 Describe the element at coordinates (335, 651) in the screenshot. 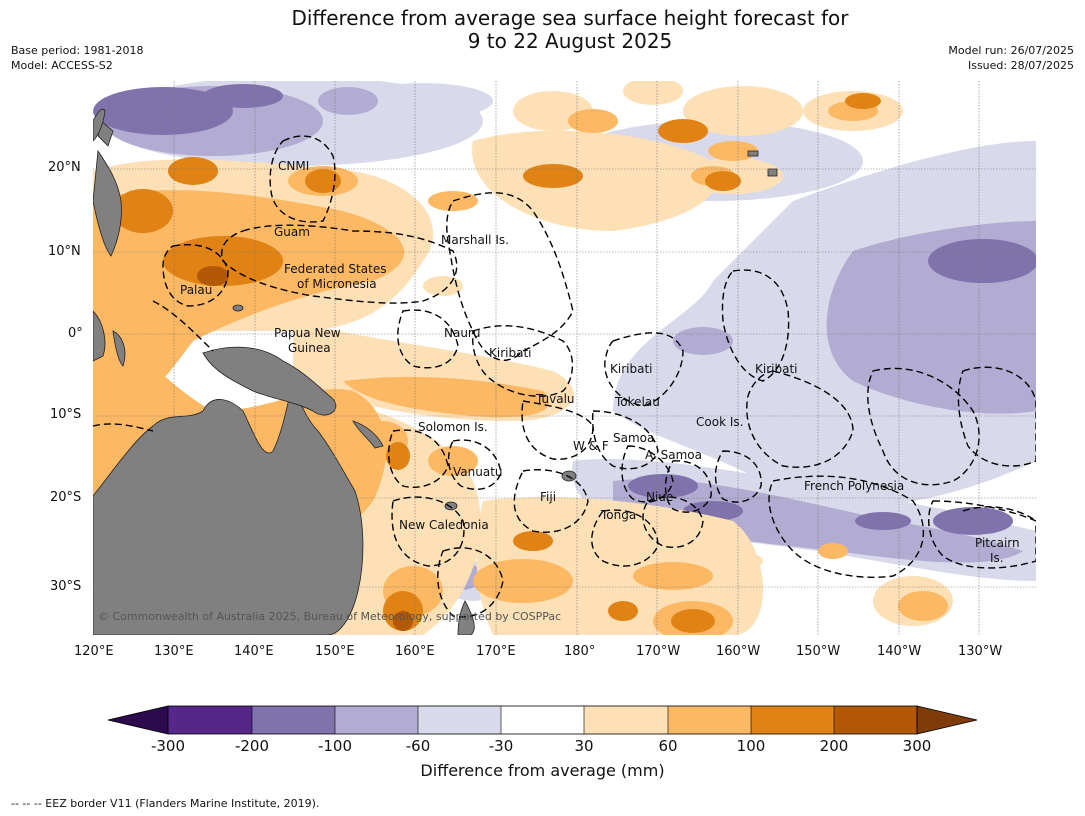

I see `lon-label-150e: 150°E` at that location.